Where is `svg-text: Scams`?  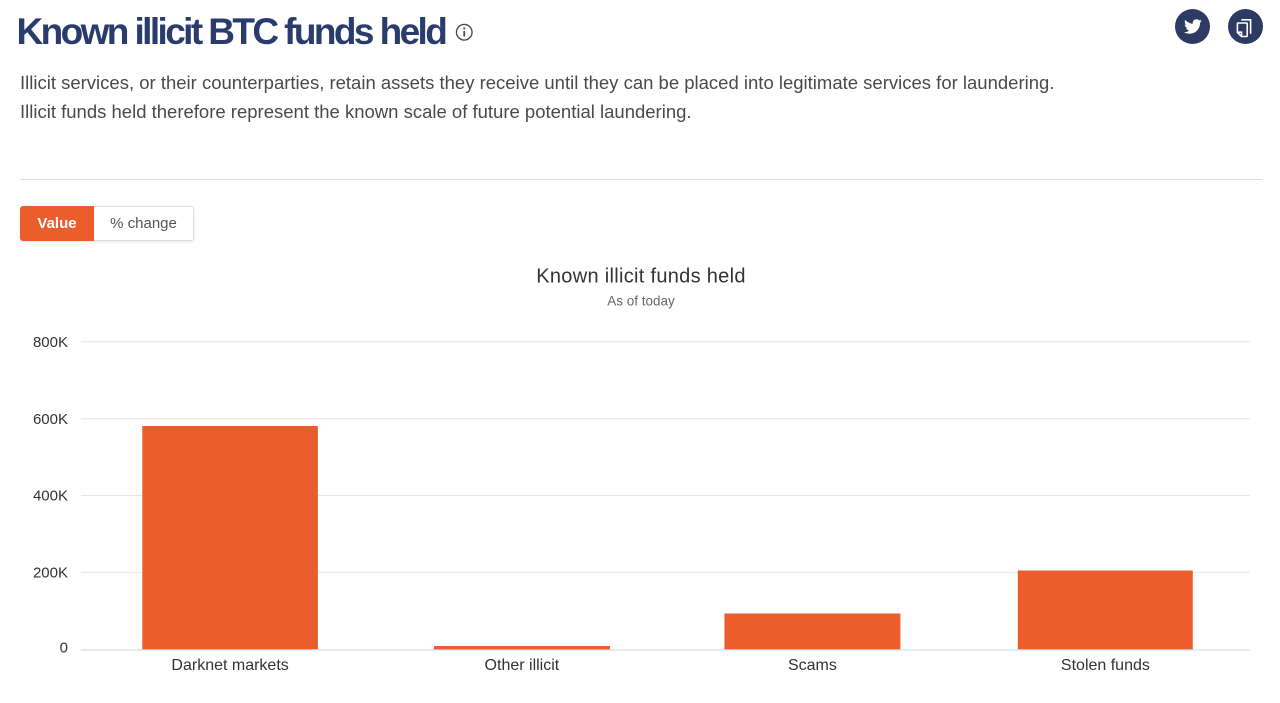 svg-text: Scams is located at coordinates (812, 665).